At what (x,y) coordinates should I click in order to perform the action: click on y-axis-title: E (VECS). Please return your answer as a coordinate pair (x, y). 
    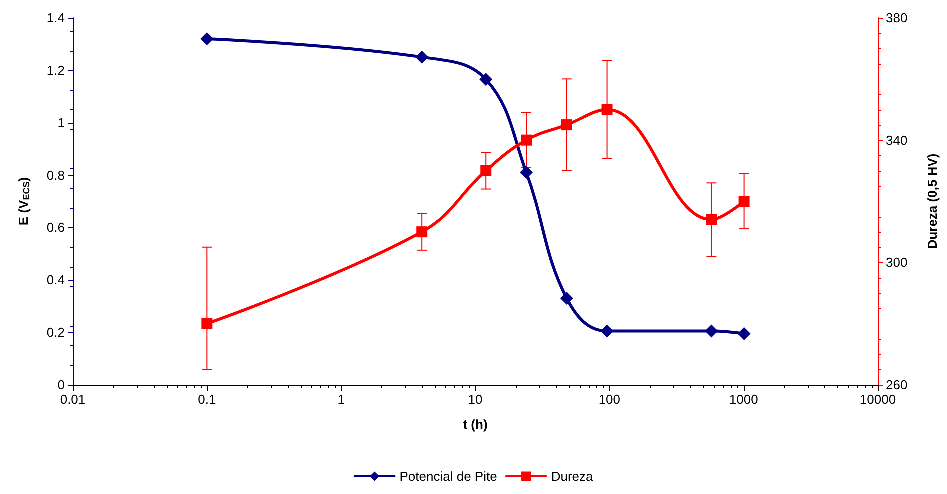
    Looking at the image, I should click on (24, 201).